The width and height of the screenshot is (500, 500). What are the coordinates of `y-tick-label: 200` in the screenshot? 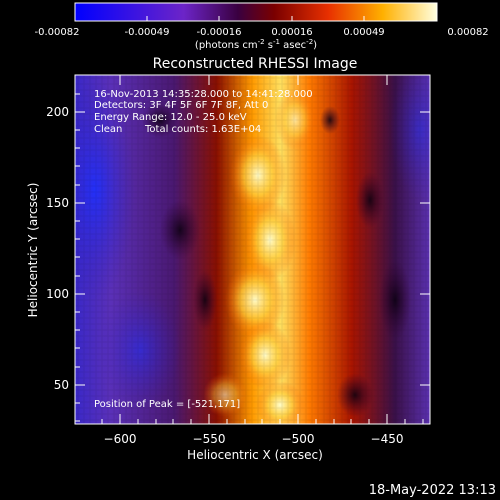 It's located at (57, 112).